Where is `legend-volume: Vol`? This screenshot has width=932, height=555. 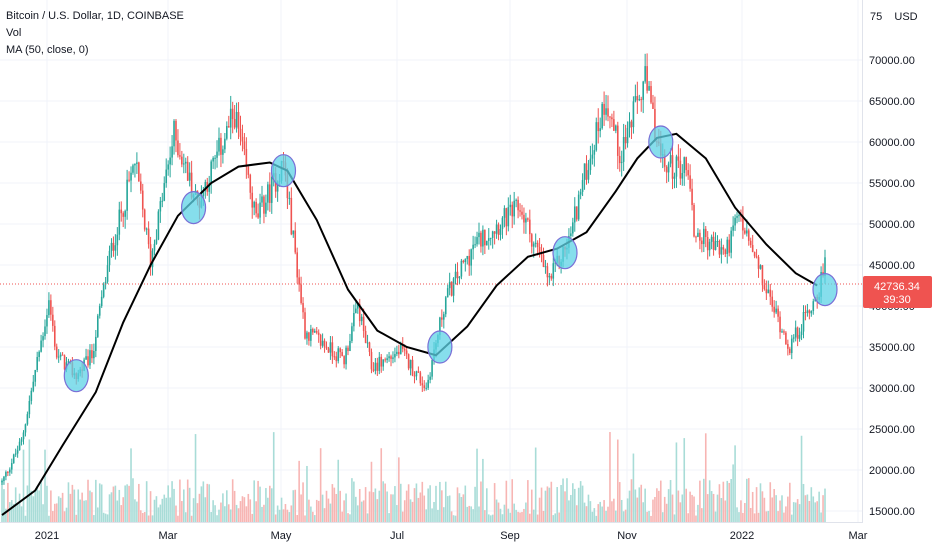 legend-volume: Vol is located at coordinates (14, 33).